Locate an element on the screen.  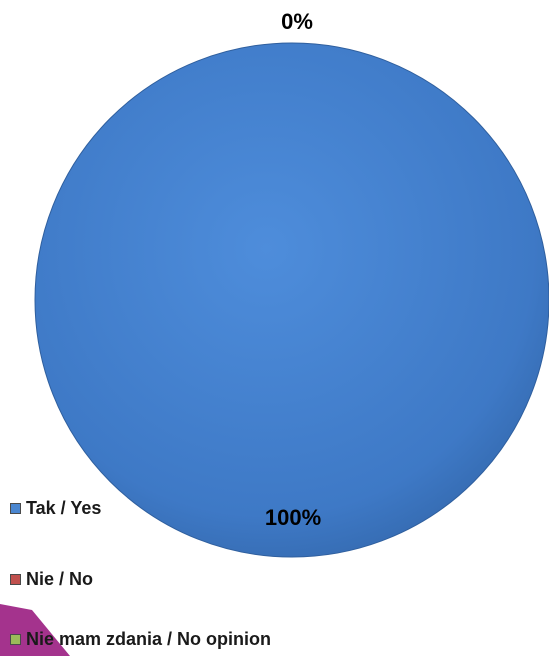
legend-swatch-no is located at coordinates (15, 579).